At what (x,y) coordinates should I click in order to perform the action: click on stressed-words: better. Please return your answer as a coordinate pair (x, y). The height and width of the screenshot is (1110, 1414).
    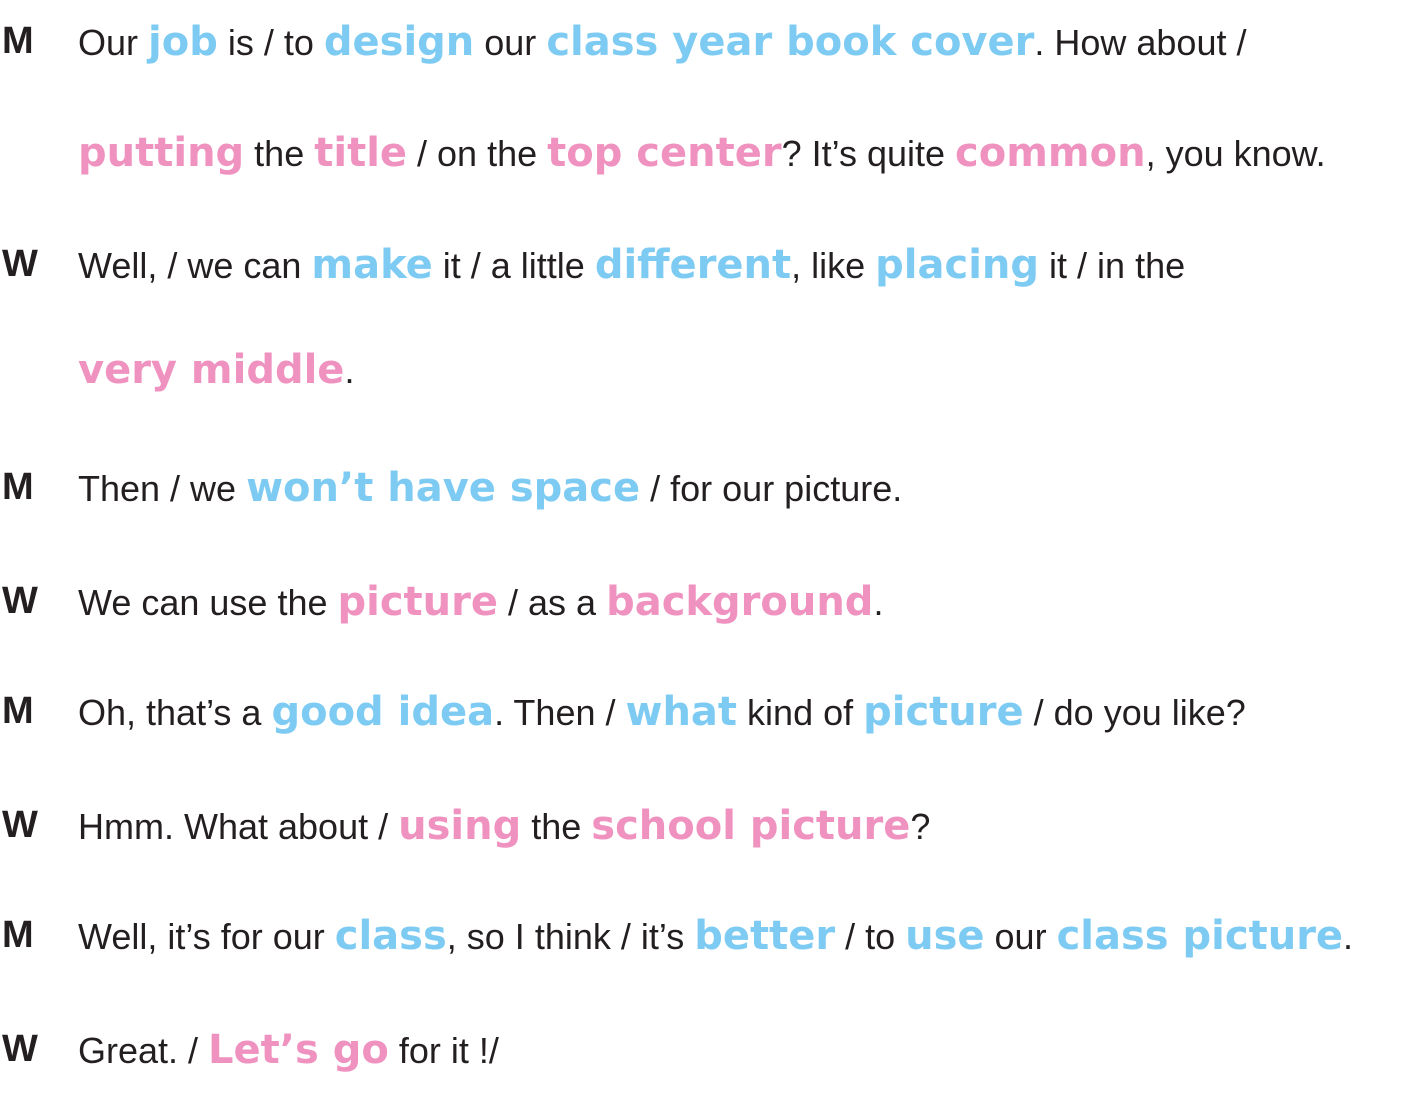
    Looking at the image, I should click on (765, 936).